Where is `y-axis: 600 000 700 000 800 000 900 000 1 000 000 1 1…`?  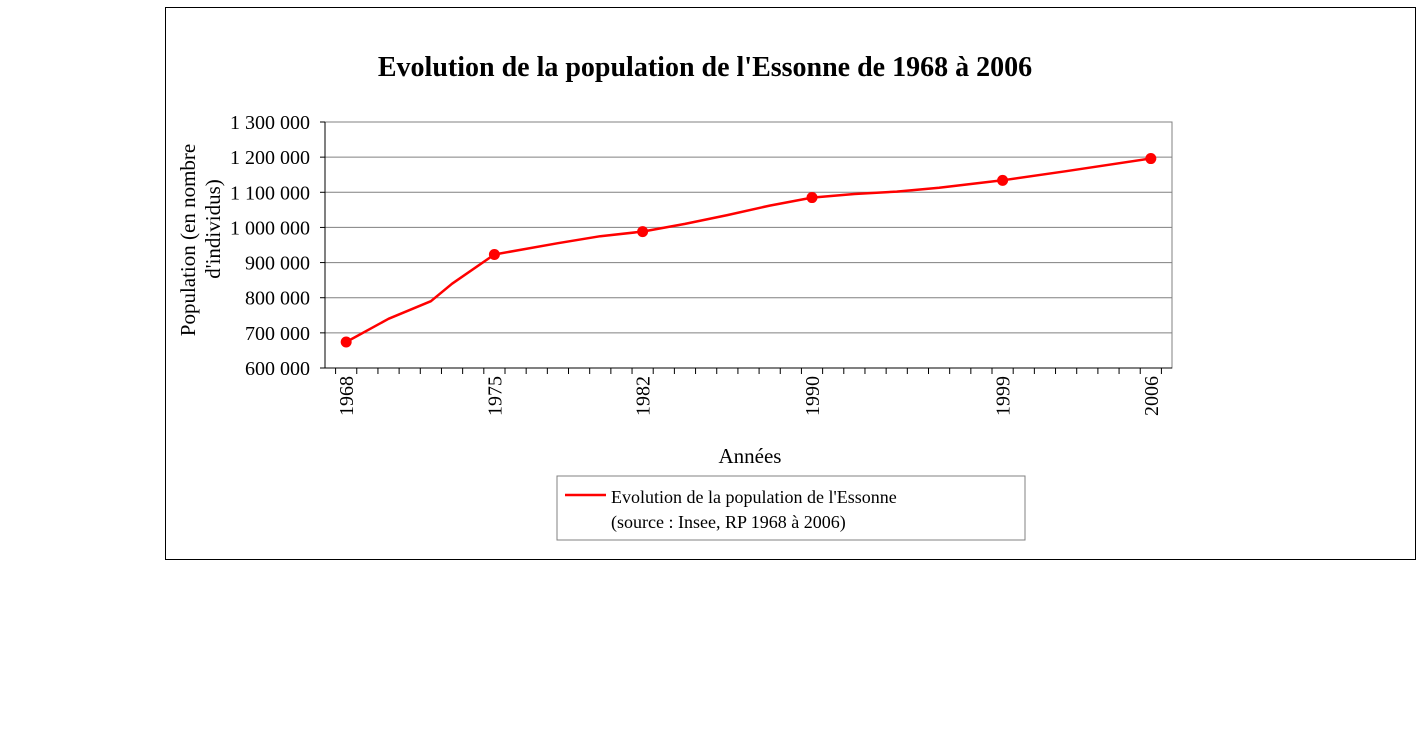
y-axis: 600 000 700 000 800 000 900 000 1 000 000 1 1… is located at coordinates (278, 246).